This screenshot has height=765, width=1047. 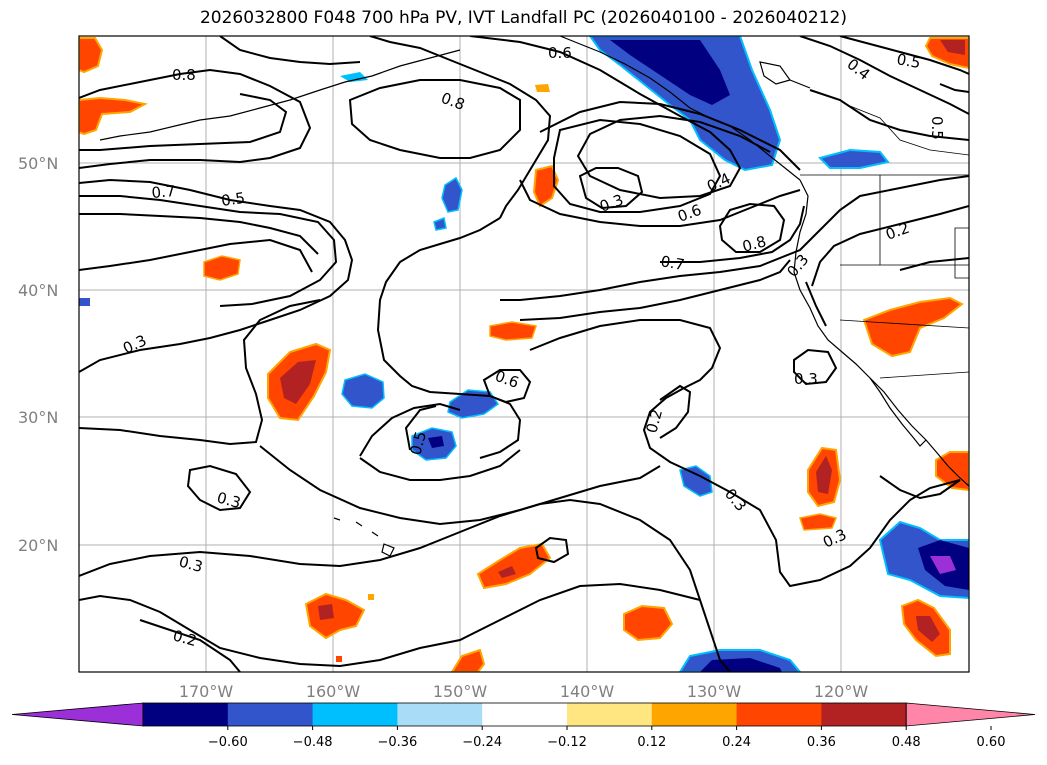 I want to click on colorbar-tick-label: −0.36, so click(x=397, y=742).